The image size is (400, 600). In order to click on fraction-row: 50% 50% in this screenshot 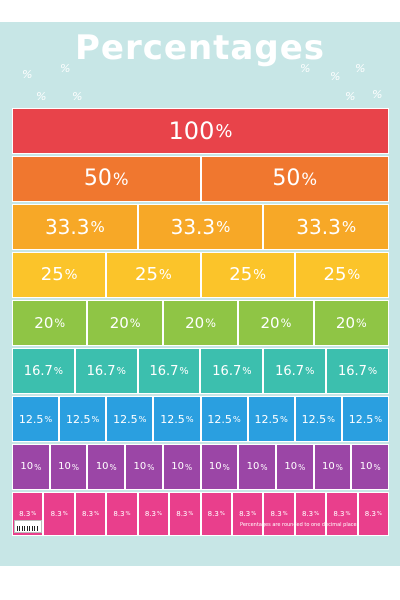, I will do `click(200, 179)`.